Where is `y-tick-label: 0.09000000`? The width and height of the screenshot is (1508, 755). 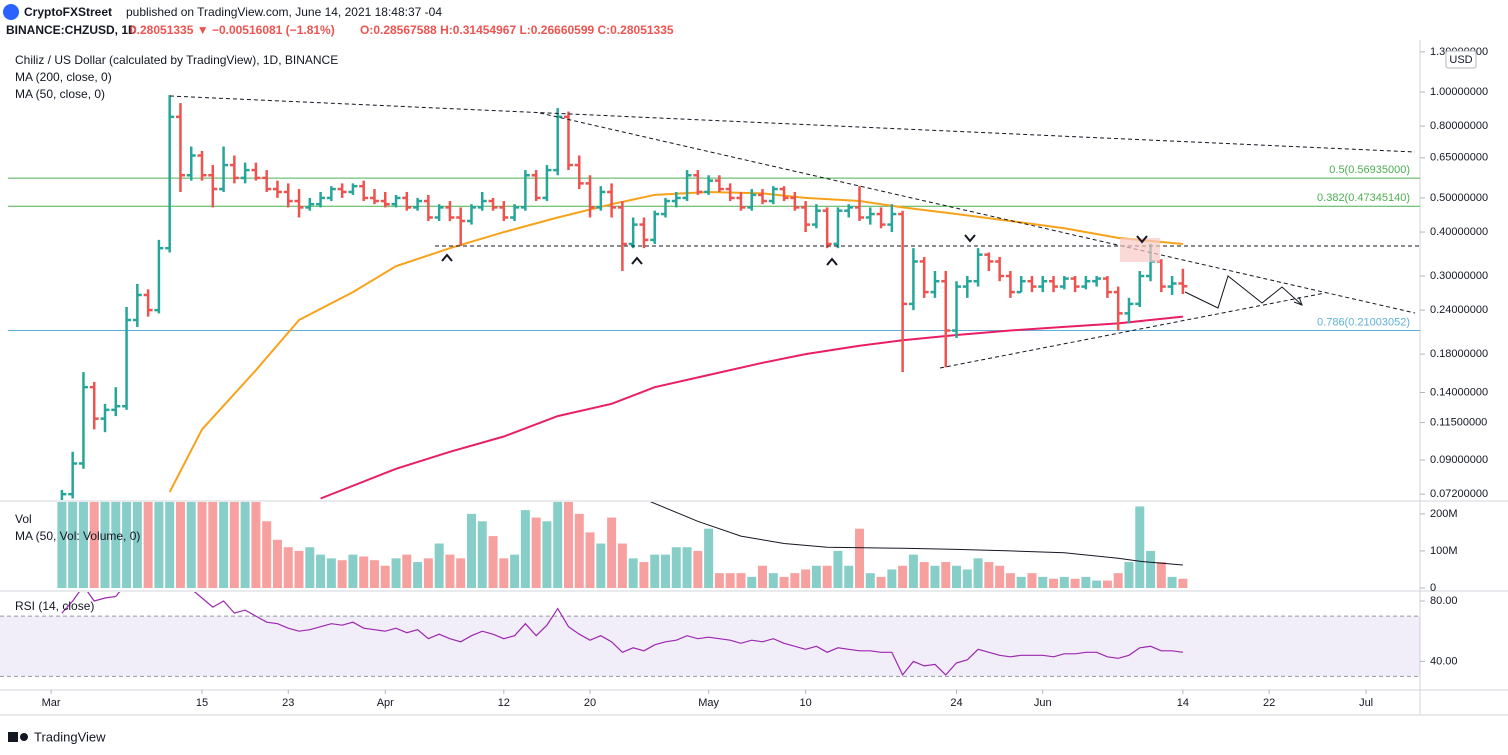 y-tick-label: 0.09000000 is located at coordinates (1459, 460).